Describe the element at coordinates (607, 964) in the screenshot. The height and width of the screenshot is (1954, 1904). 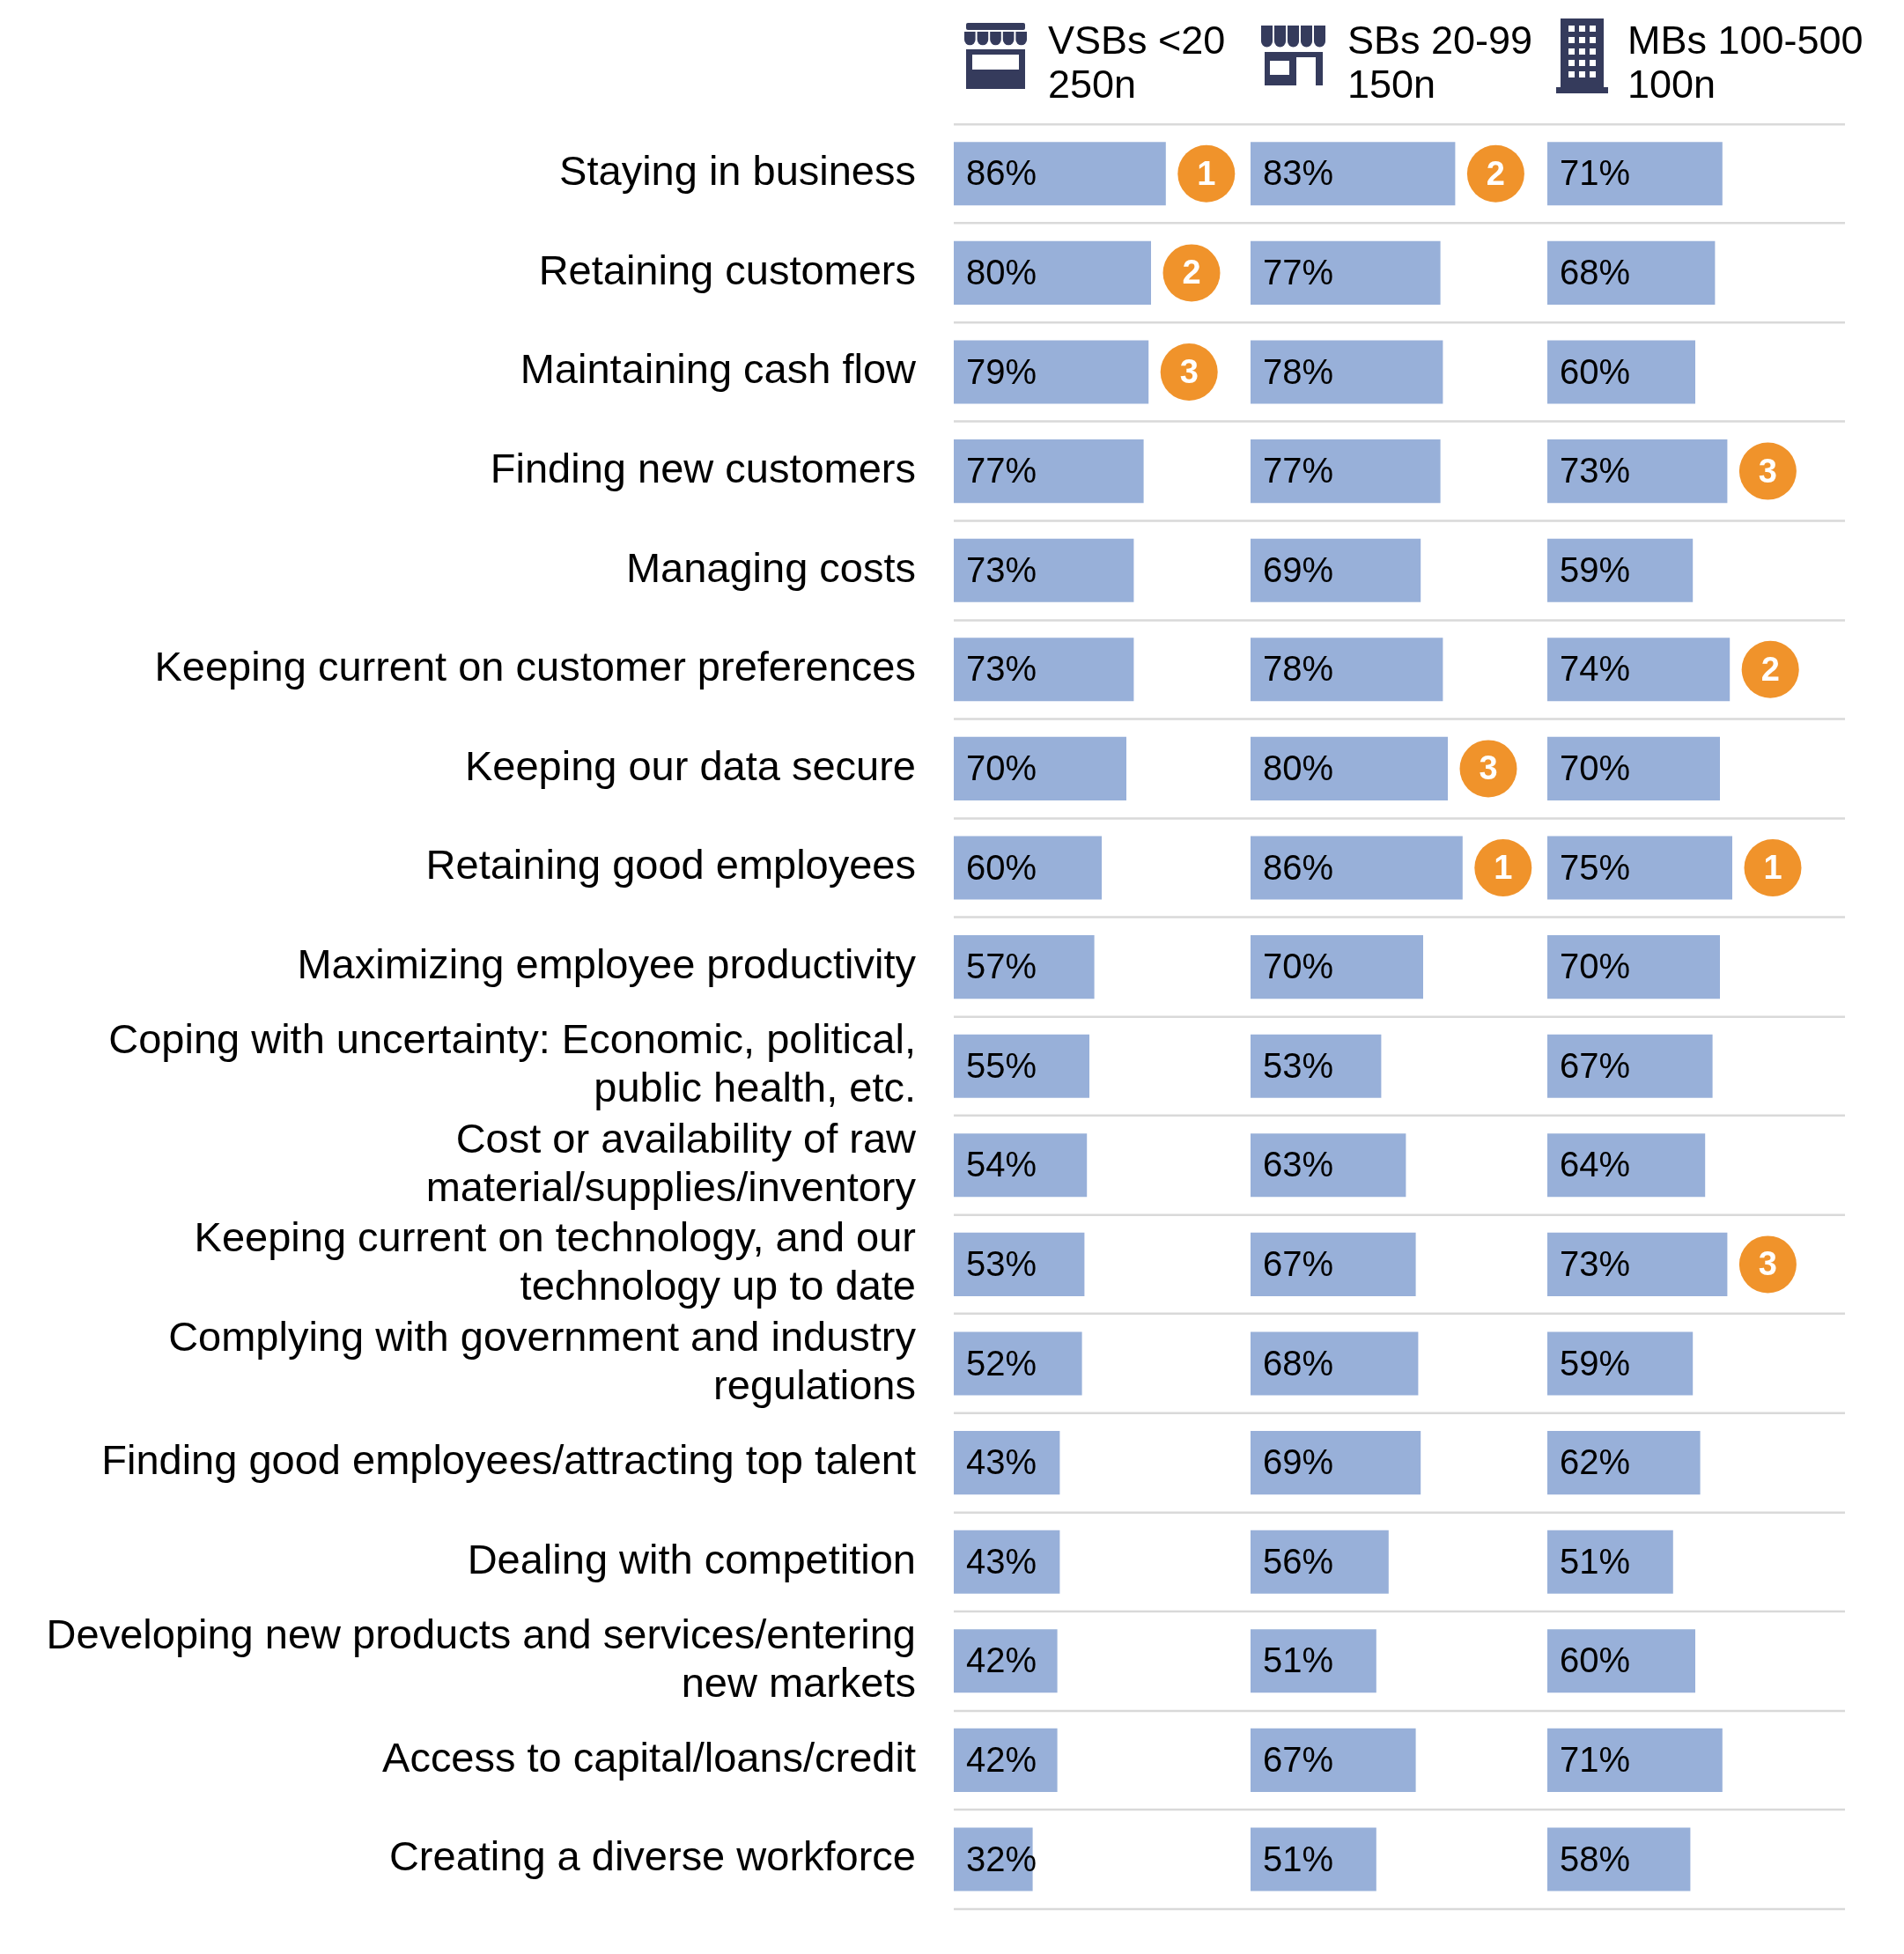
I see `y-tick-label: Maximizing employee productivity` at that location.